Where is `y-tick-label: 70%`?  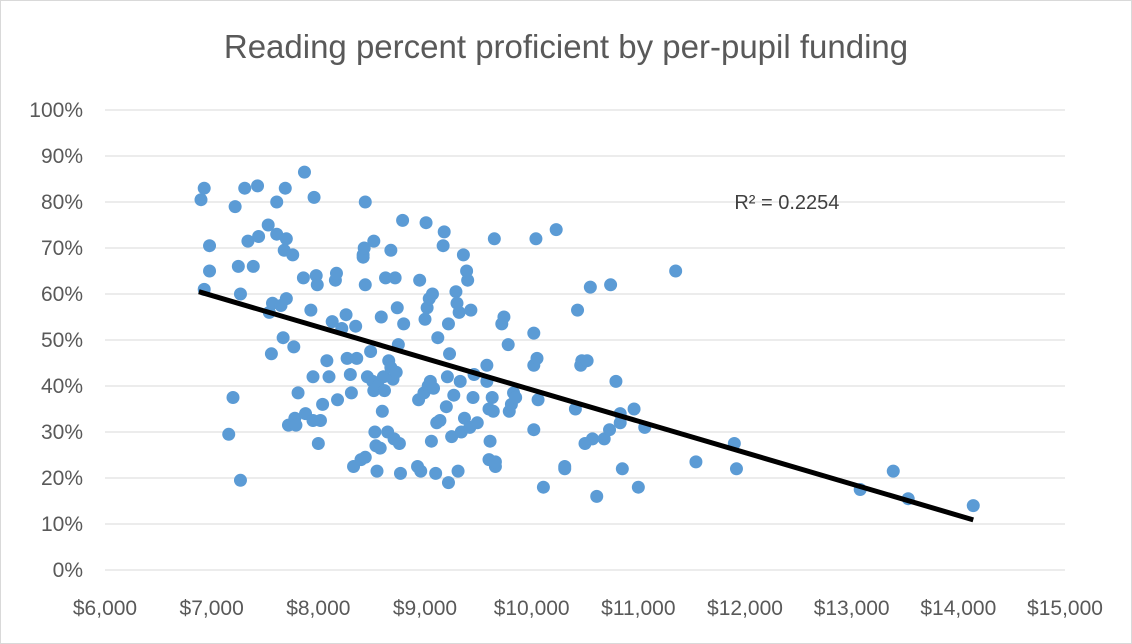
y-tick-label: 70% is located at coordinates (62, 248).